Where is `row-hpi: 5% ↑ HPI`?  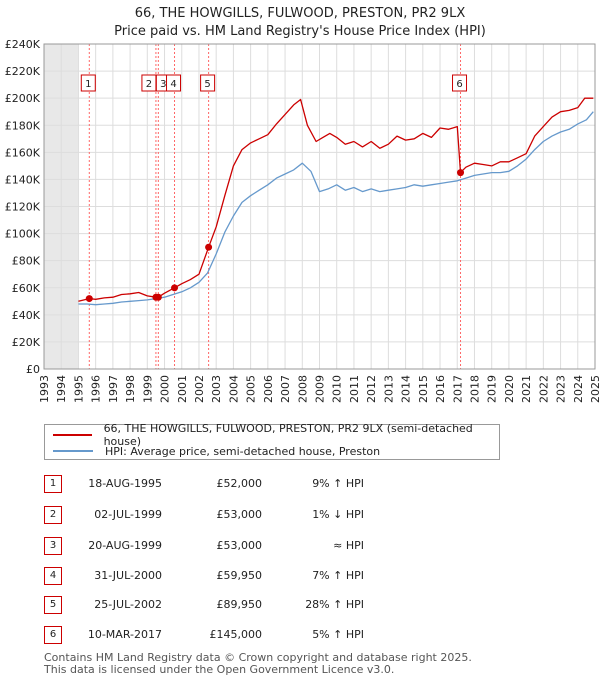
row-hpi: 5% ↑ HPI is located at coordinates (338, 634).